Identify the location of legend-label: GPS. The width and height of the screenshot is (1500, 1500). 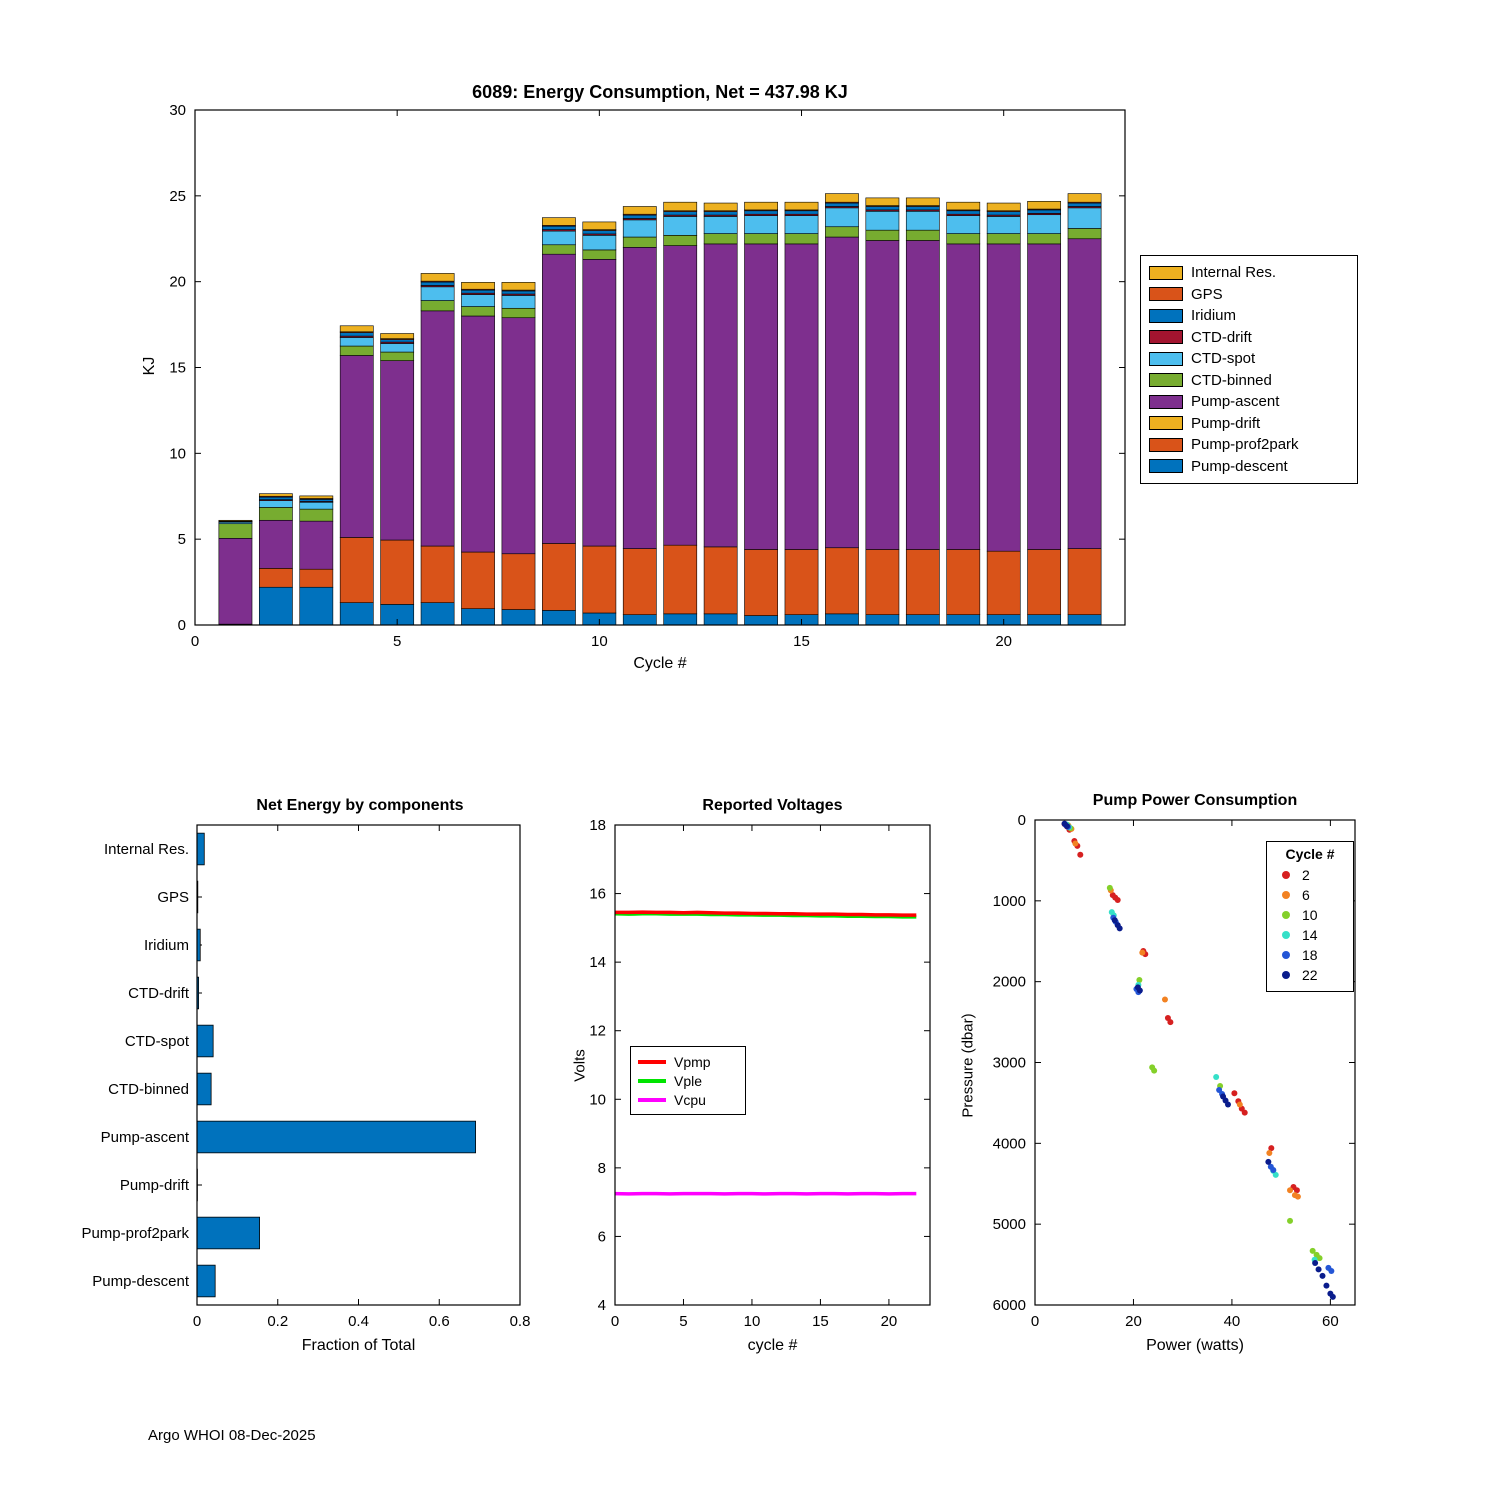
(1207, 294).